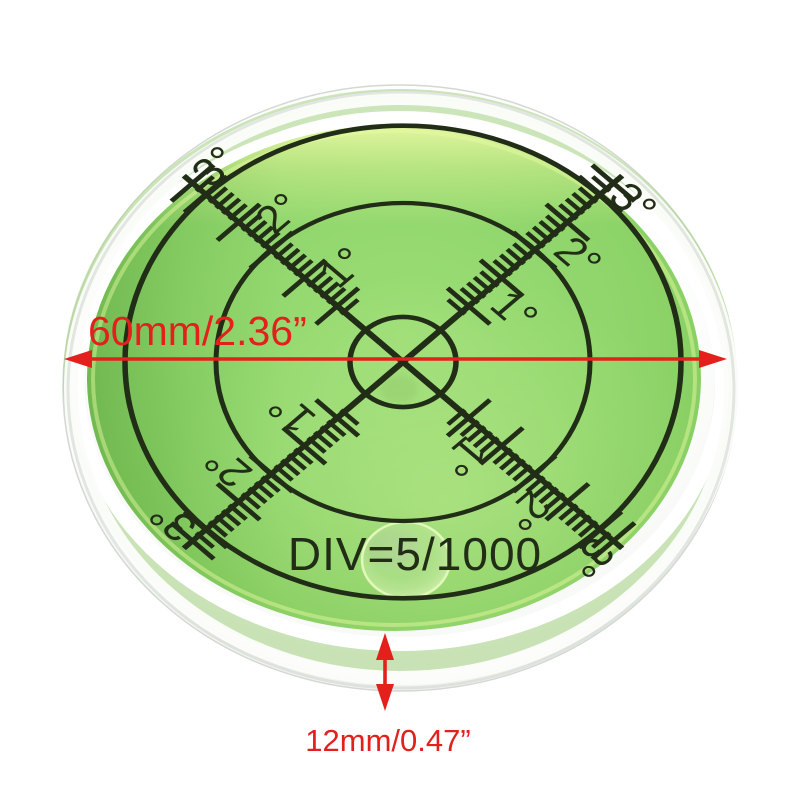 The width and height of the screenshot is (800, 800). What do you see at coordinates (385, 697) in the screenshot?
I see `height-arrowhead-bottom` at bounding box center [385, 697].